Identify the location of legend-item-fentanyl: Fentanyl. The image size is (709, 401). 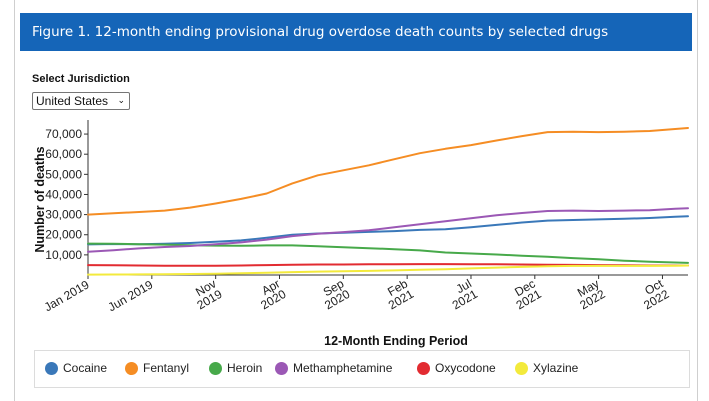
(157, 368).